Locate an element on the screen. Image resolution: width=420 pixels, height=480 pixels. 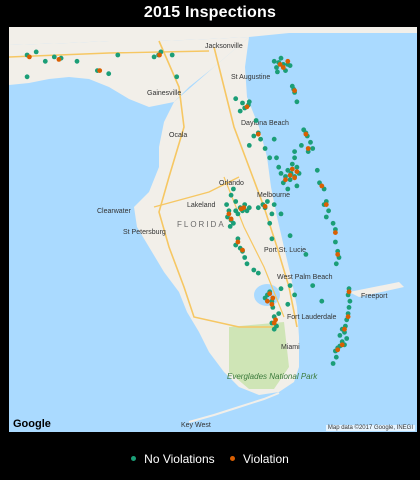
chart-title: 2015 Inspections is located at coordinates (210, 12).